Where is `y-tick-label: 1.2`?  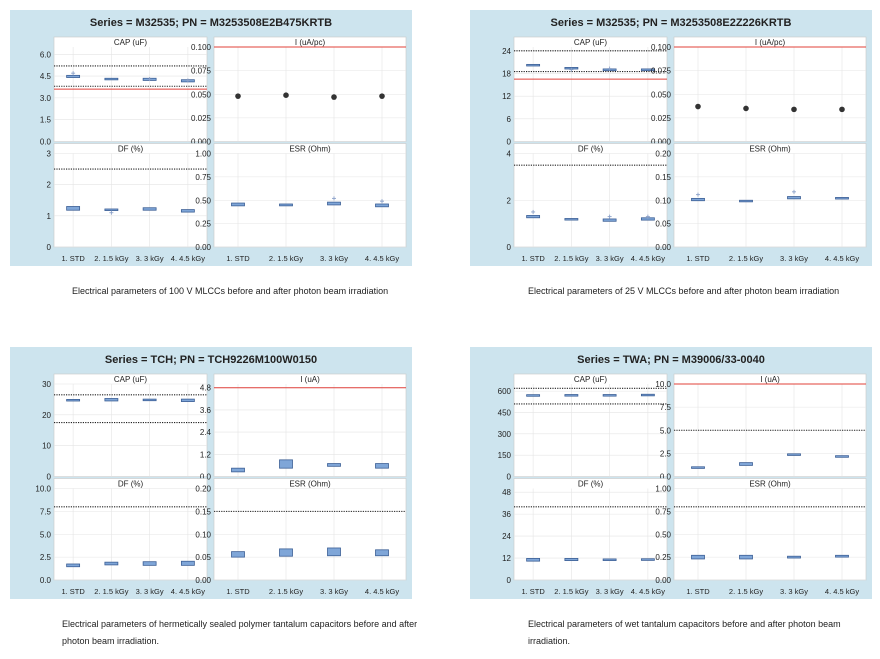 y-tick-label: 1.2 is located at coordinates (206, 454).